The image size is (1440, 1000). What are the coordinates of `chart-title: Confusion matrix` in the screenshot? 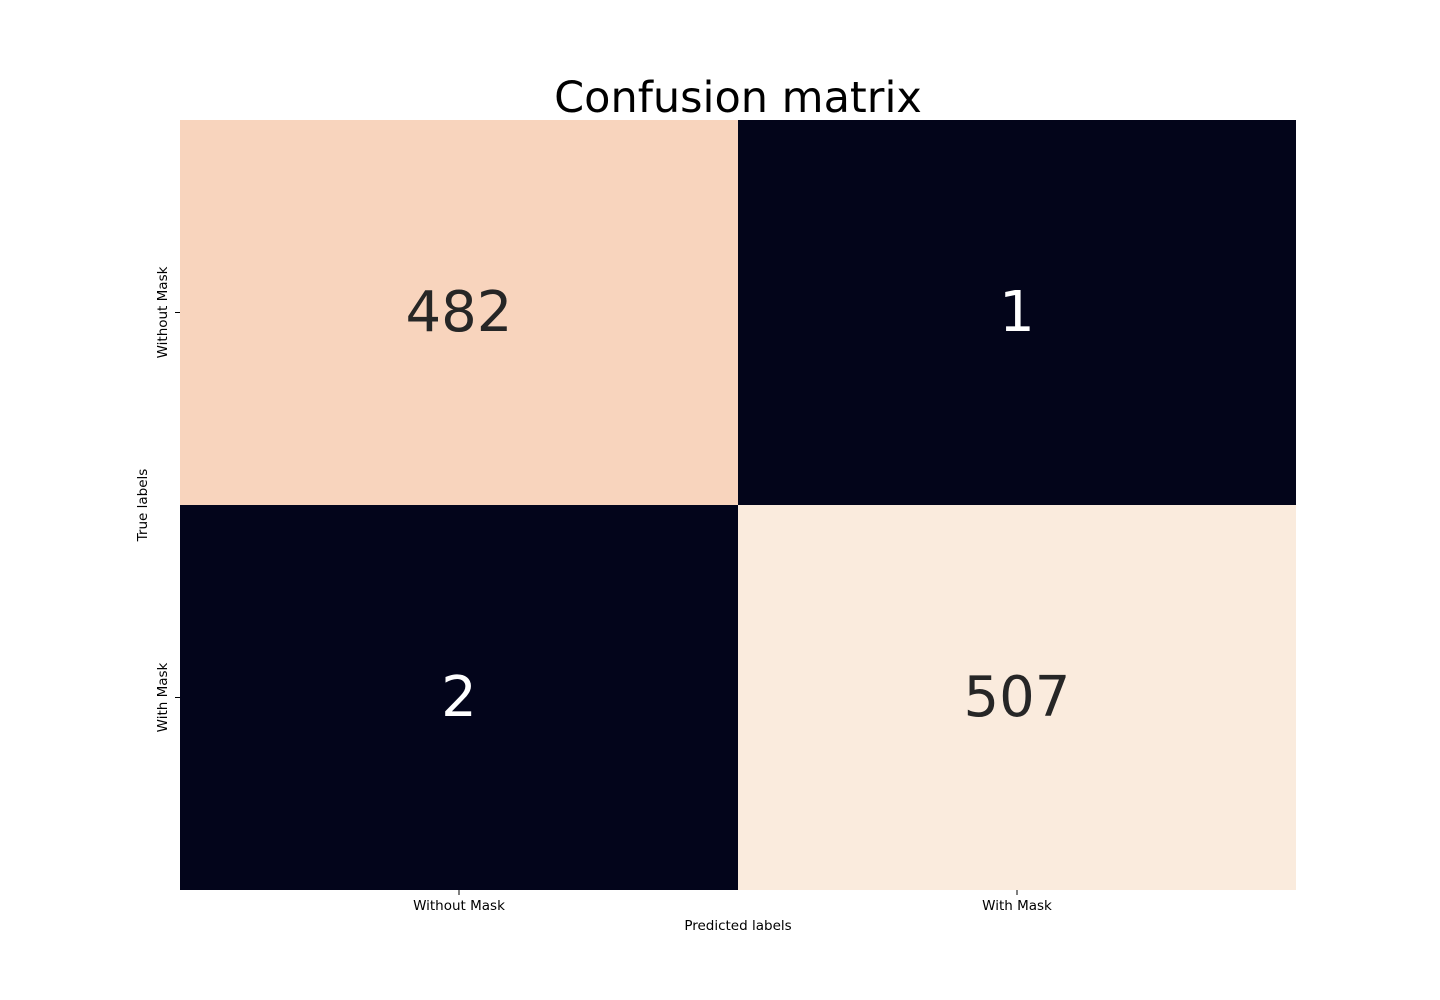 It's located at (738, 98).